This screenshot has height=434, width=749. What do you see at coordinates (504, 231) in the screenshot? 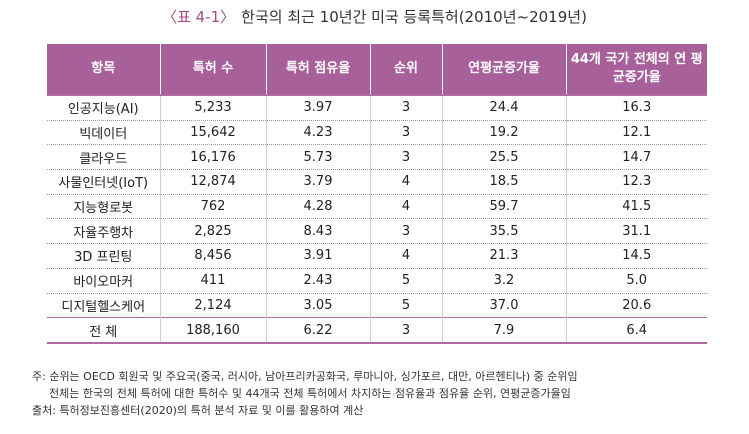
I see `cell-cagr: 35.5` at bounding box center [504, 231].